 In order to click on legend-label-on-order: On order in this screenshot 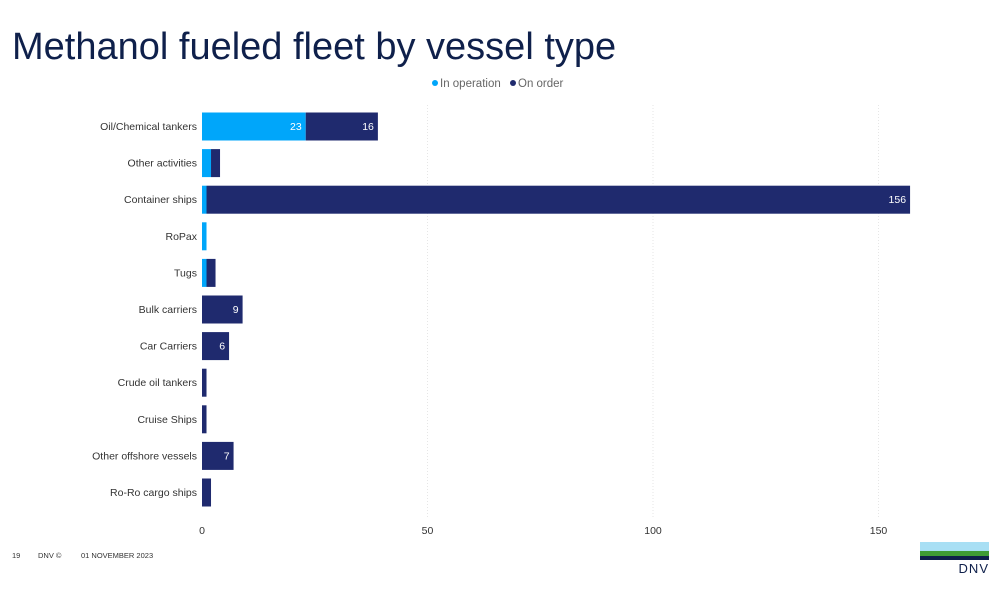, I will do `click(541, 84)`.